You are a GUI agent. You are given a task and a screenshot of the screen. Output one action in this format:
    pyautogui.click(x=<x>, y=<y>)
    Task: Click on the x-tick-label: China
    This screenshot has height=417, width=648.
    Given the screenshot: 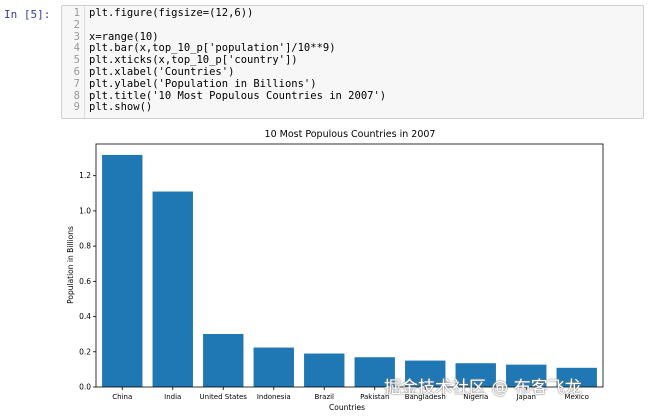 What is the action you would take?
    pyautogui.click(x=122, y=397)
    